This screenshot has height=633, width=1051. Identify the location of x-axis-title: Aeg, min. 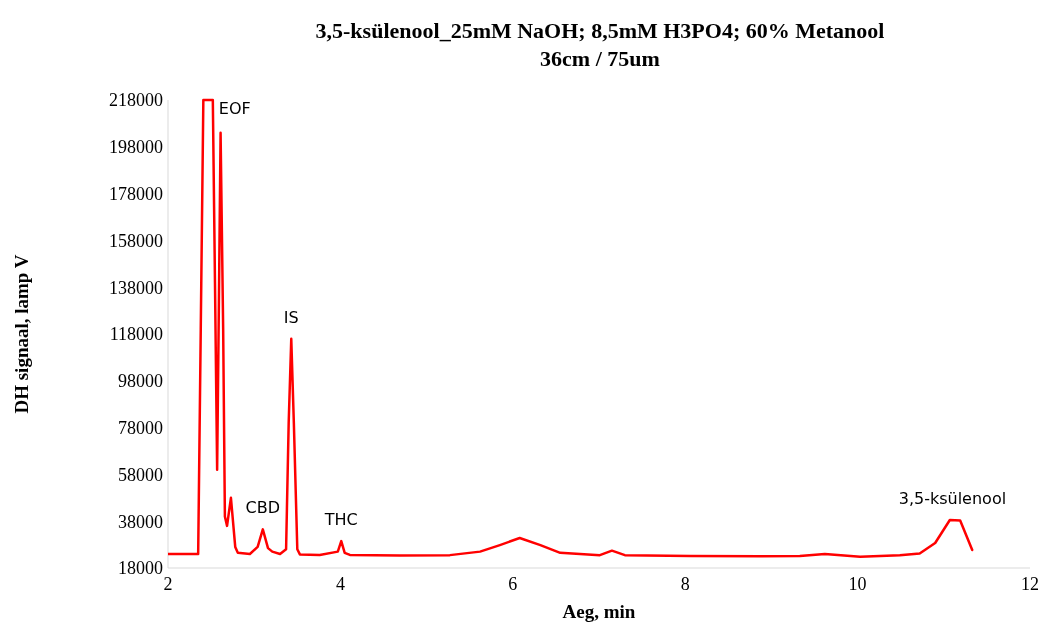
(599, 611).